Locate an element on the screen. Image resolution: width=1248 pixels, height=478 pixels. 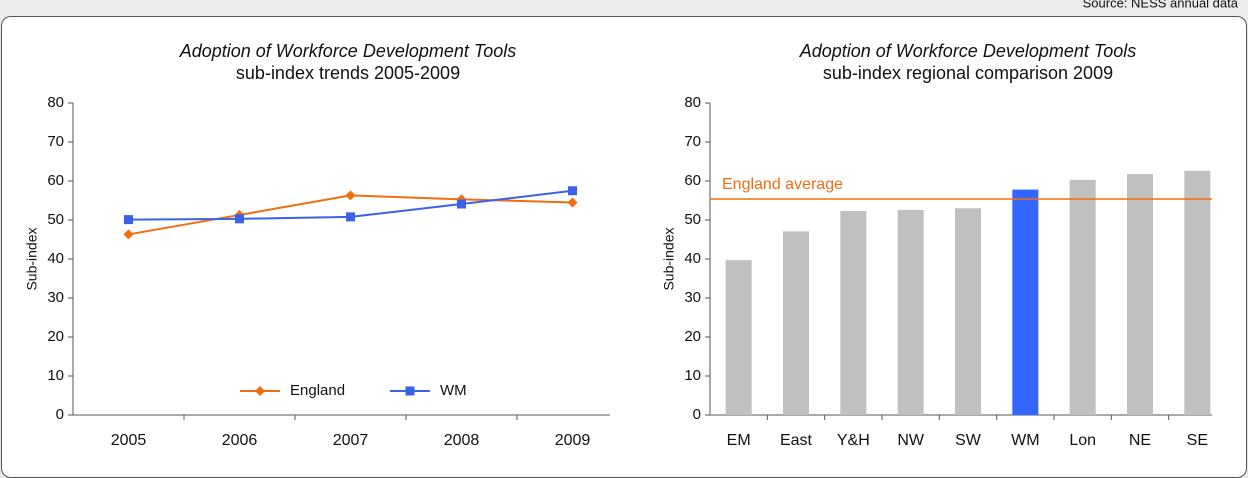
chart-subtitle: sub-index trends 2005-2009 is located at coordinates (348, 73).